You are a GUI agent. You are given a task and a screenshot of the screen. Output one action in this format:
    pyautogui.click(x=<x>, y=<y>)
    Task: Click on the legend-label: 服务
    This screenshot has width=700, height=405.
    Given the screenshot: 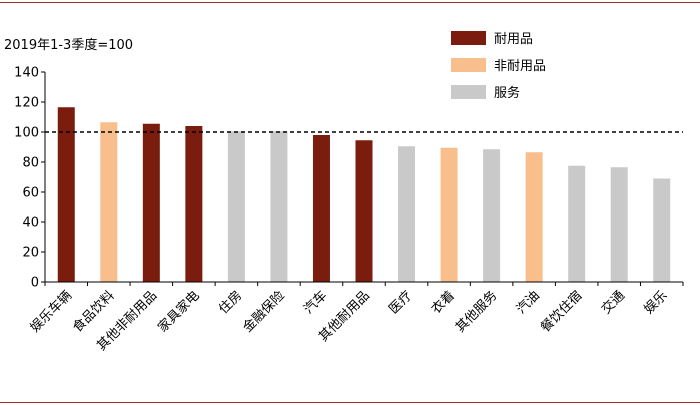 What is the action you would take?
    pyautogui.click(x=507, y=93)
    